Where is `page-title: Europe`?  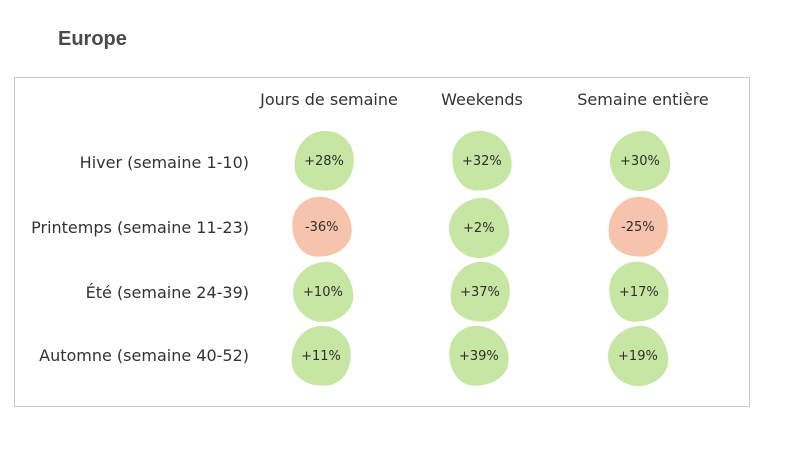
page-title: Europe is located at coordinates (92, 39).